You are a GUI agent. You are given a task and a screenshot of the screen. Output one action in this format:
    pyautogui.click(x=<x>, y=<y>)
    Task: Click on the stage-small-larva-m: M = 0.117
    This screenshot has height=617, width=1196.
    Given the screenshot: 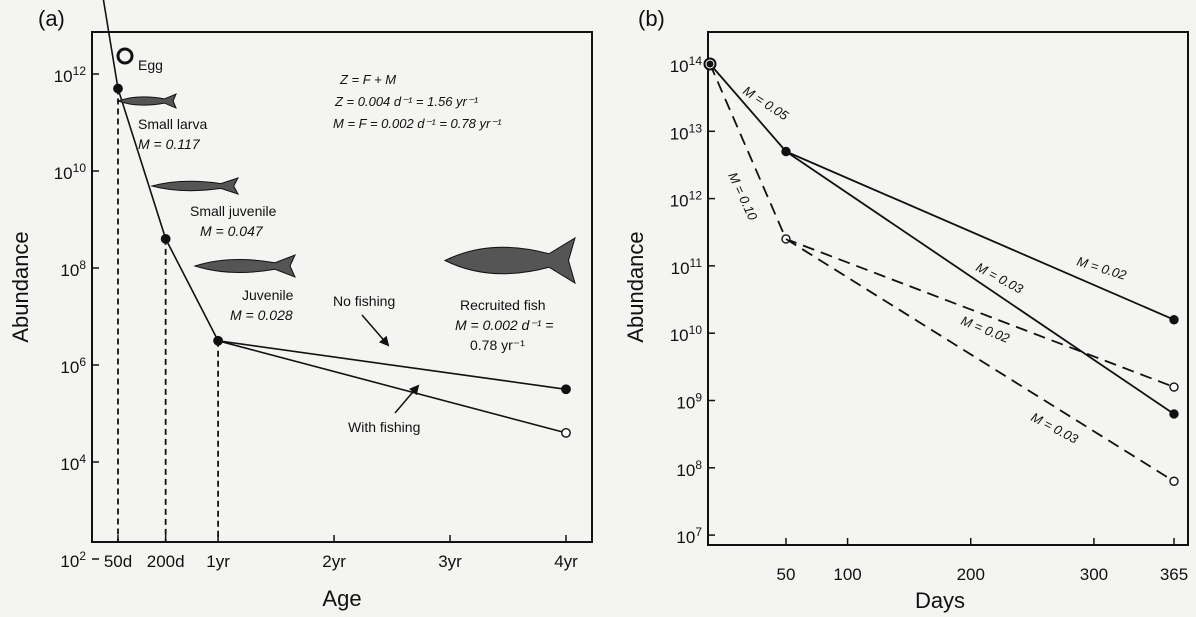 What is the action you would take?
    pyautogui.click(x=169, y=144)
    